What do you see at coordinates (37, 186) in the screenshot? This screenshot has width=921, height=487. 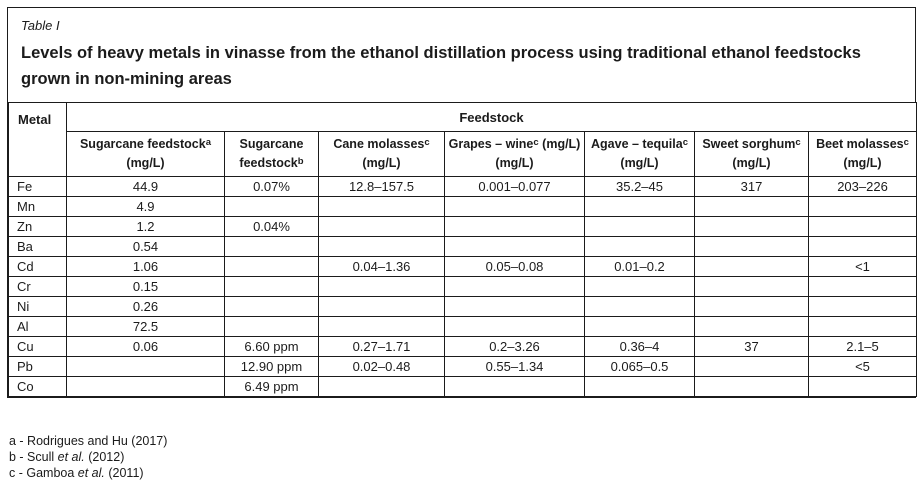 I see `metal-cell: Fe` at bounding box center [37, 186].